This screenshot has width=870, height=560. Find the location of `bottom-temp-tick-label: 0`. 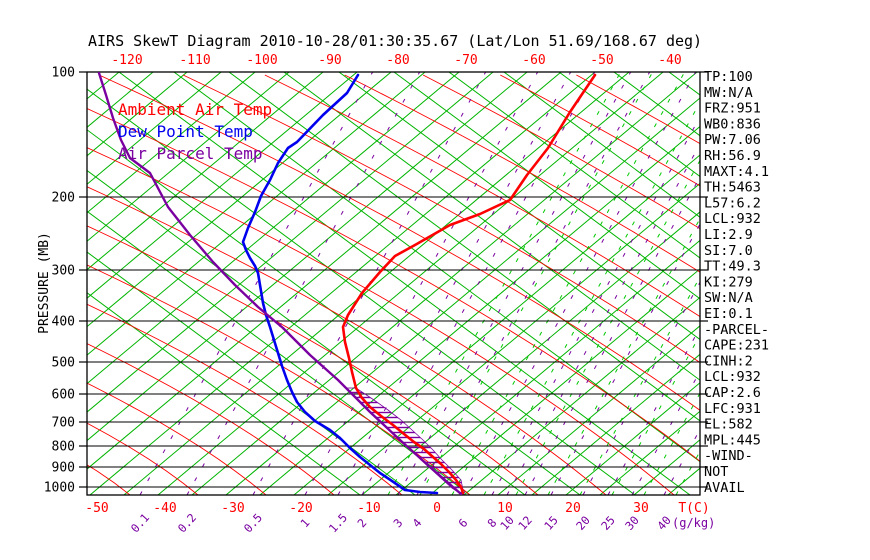

bottom-temp-tick-label: 0 is located at coordinates (437, 508).